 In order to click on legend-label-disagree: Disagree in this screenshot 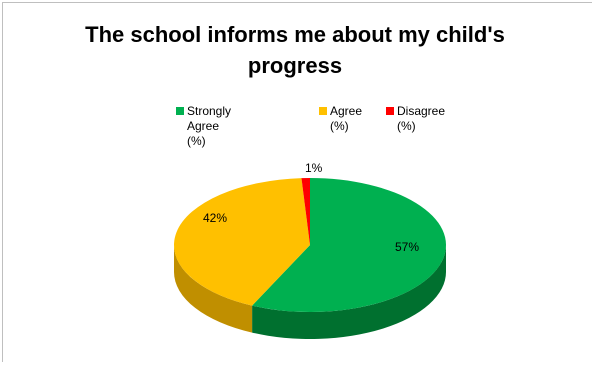, I will do `click(421, 111)`.